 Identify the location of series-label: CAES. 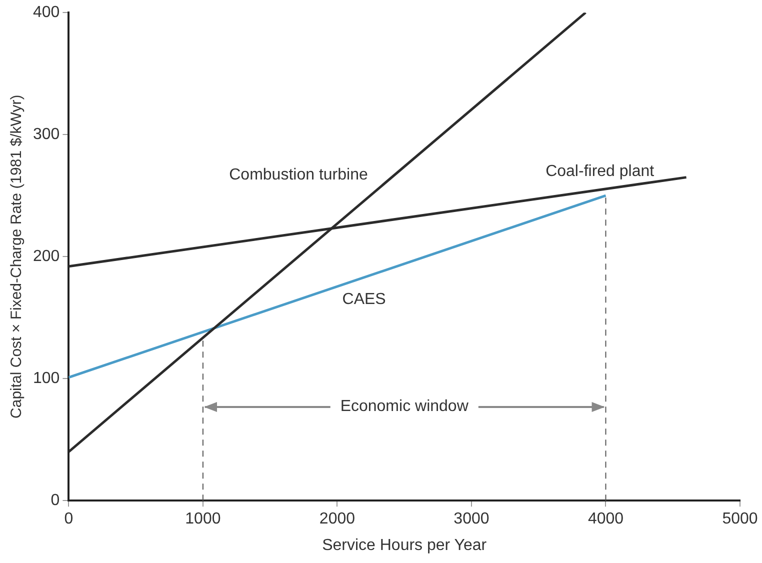
(364, 299).